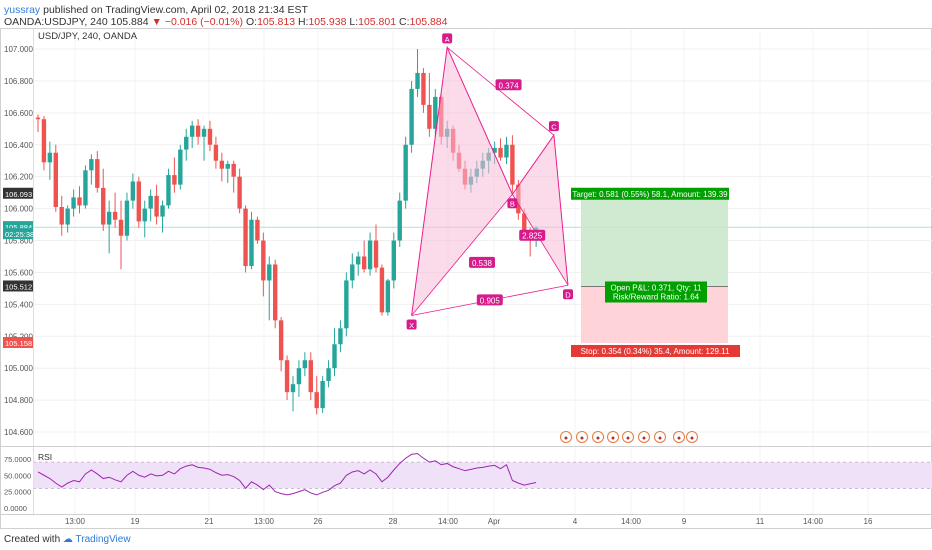  Describe the element at coordinates (15, 508) in the screenshot. I see `rsi-tick-label: 0.0000` at that location.